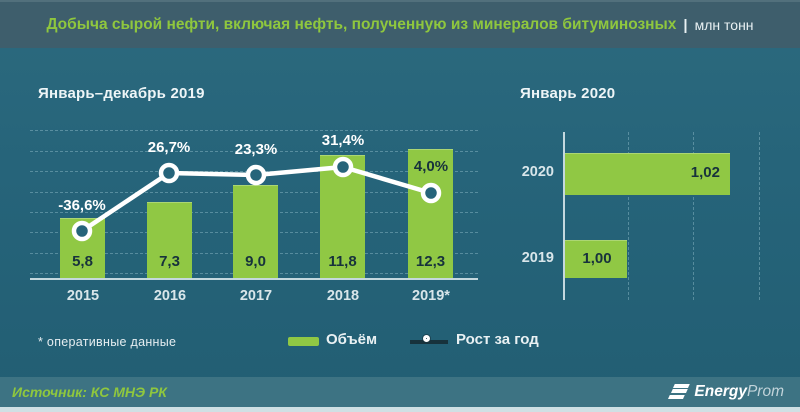 This screenshot has width=800, height=412. What do you see at coordinates (720, 391) in the screenshot?
I see `logo-text-bold: Energy` at bounding box center [720, 391].